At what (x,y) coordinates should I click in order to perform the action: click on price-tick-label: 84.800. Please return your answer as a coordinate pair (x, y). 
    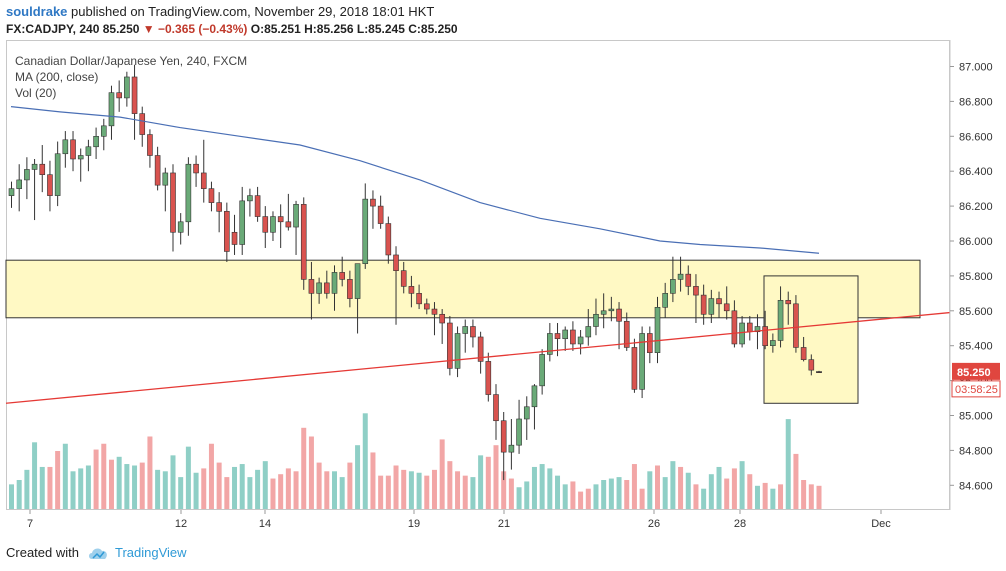
    Looking at the image, I should click on (976, 451).